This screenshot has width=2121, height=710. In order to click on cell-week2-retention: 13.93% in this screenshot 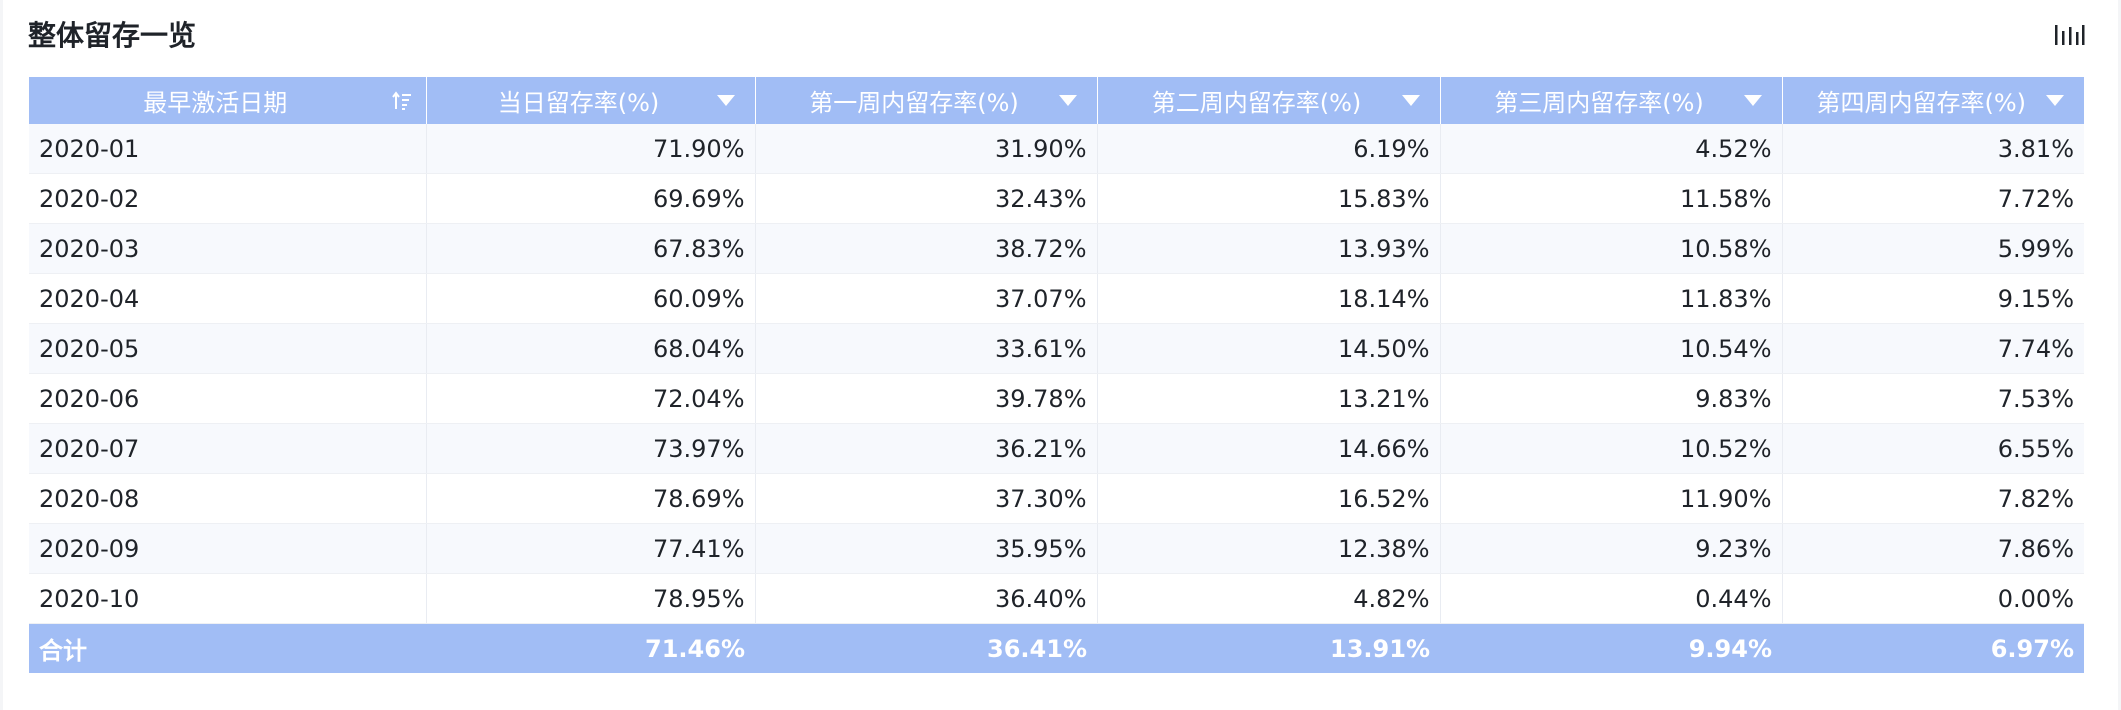, I will do `click(1269, 248)`.